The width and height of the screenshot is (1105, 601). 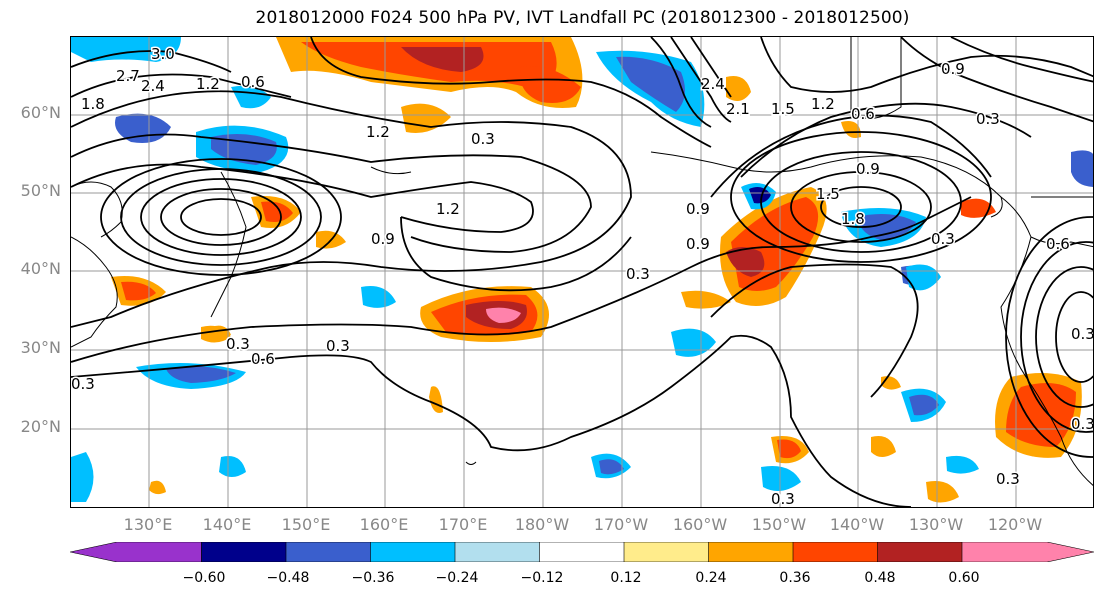 What do you see at coordinates (227, 524) in the screenshot?
I see `lon-label: 140°E` at bounding box center [227, 524].